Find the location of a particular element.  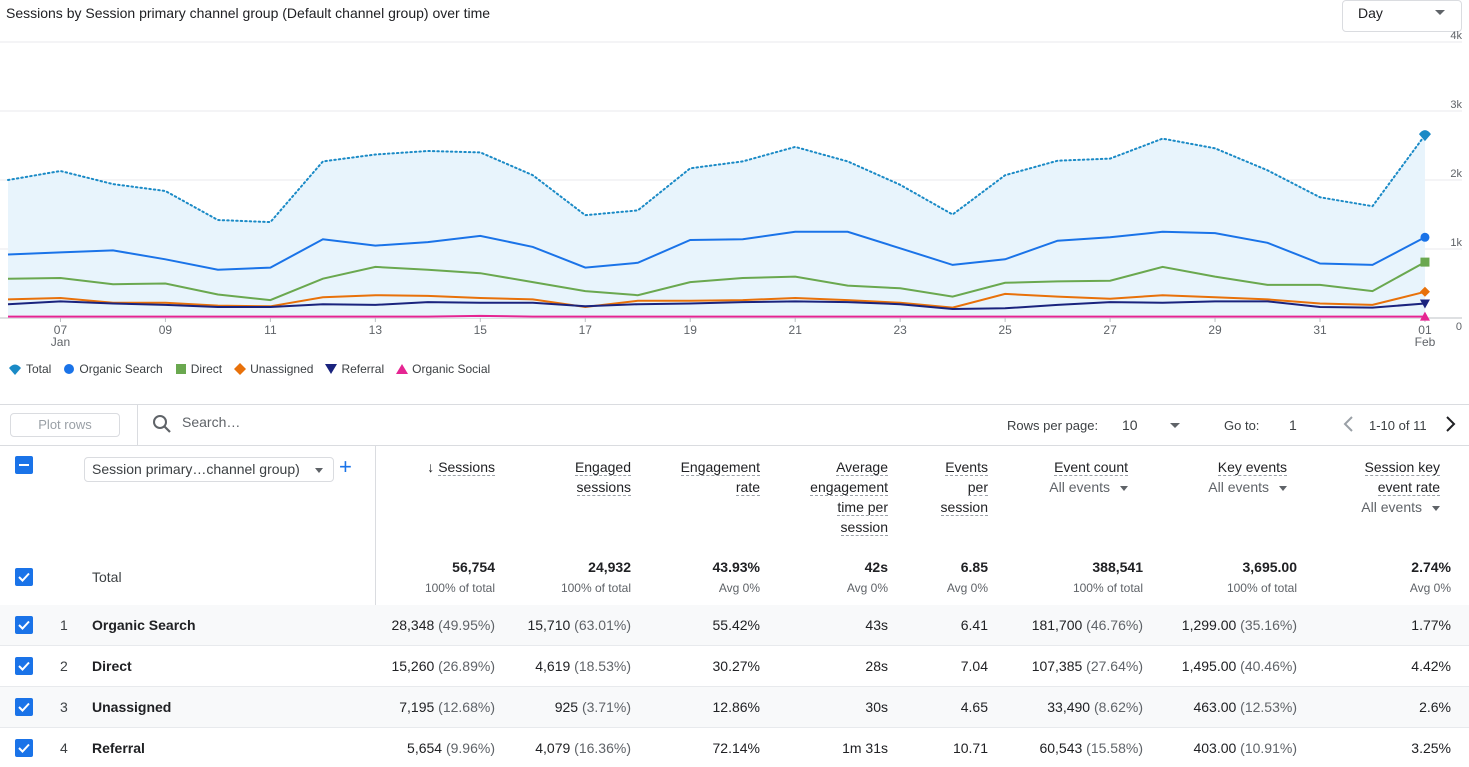

legend-item-organic-search: Organic Search is located at coordinates (113, 369).